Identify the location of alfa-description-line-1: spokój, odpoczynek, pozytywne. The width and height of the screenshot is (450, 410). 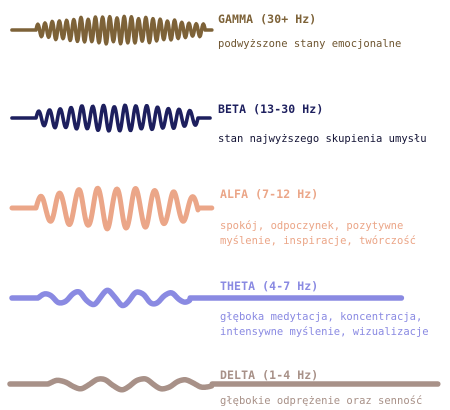
(312, 226).